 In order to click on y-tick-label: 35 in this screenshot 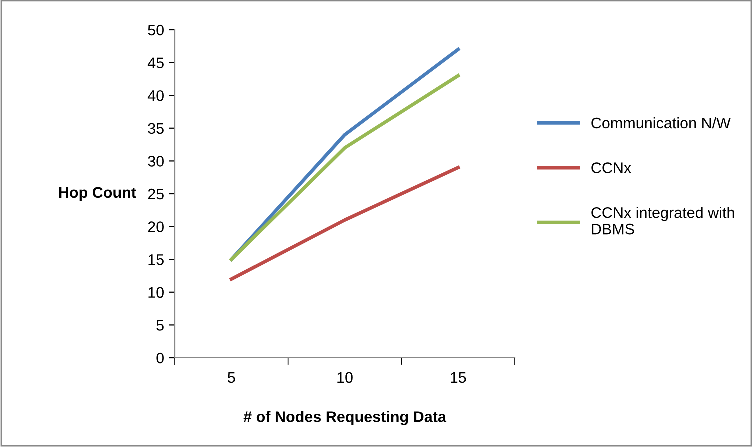, I will do `click(156, 128)`.